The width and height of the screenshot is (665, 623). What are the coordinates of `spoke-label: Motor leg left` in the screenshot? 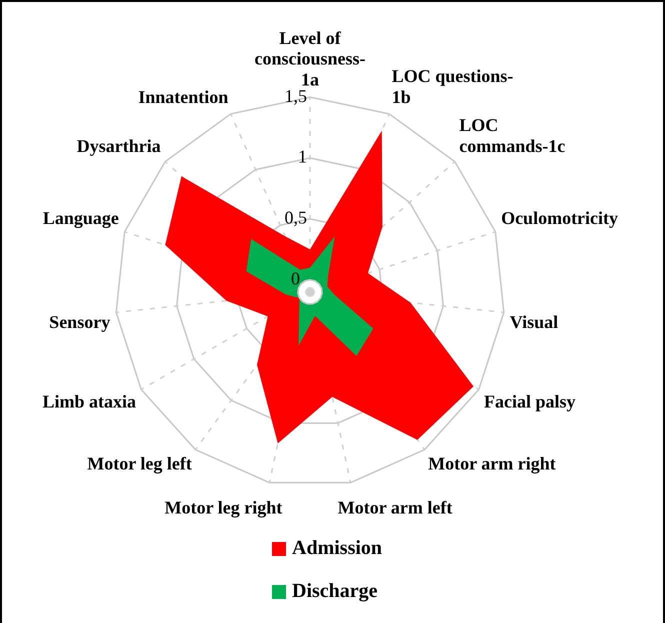 It's located at (139, 464).